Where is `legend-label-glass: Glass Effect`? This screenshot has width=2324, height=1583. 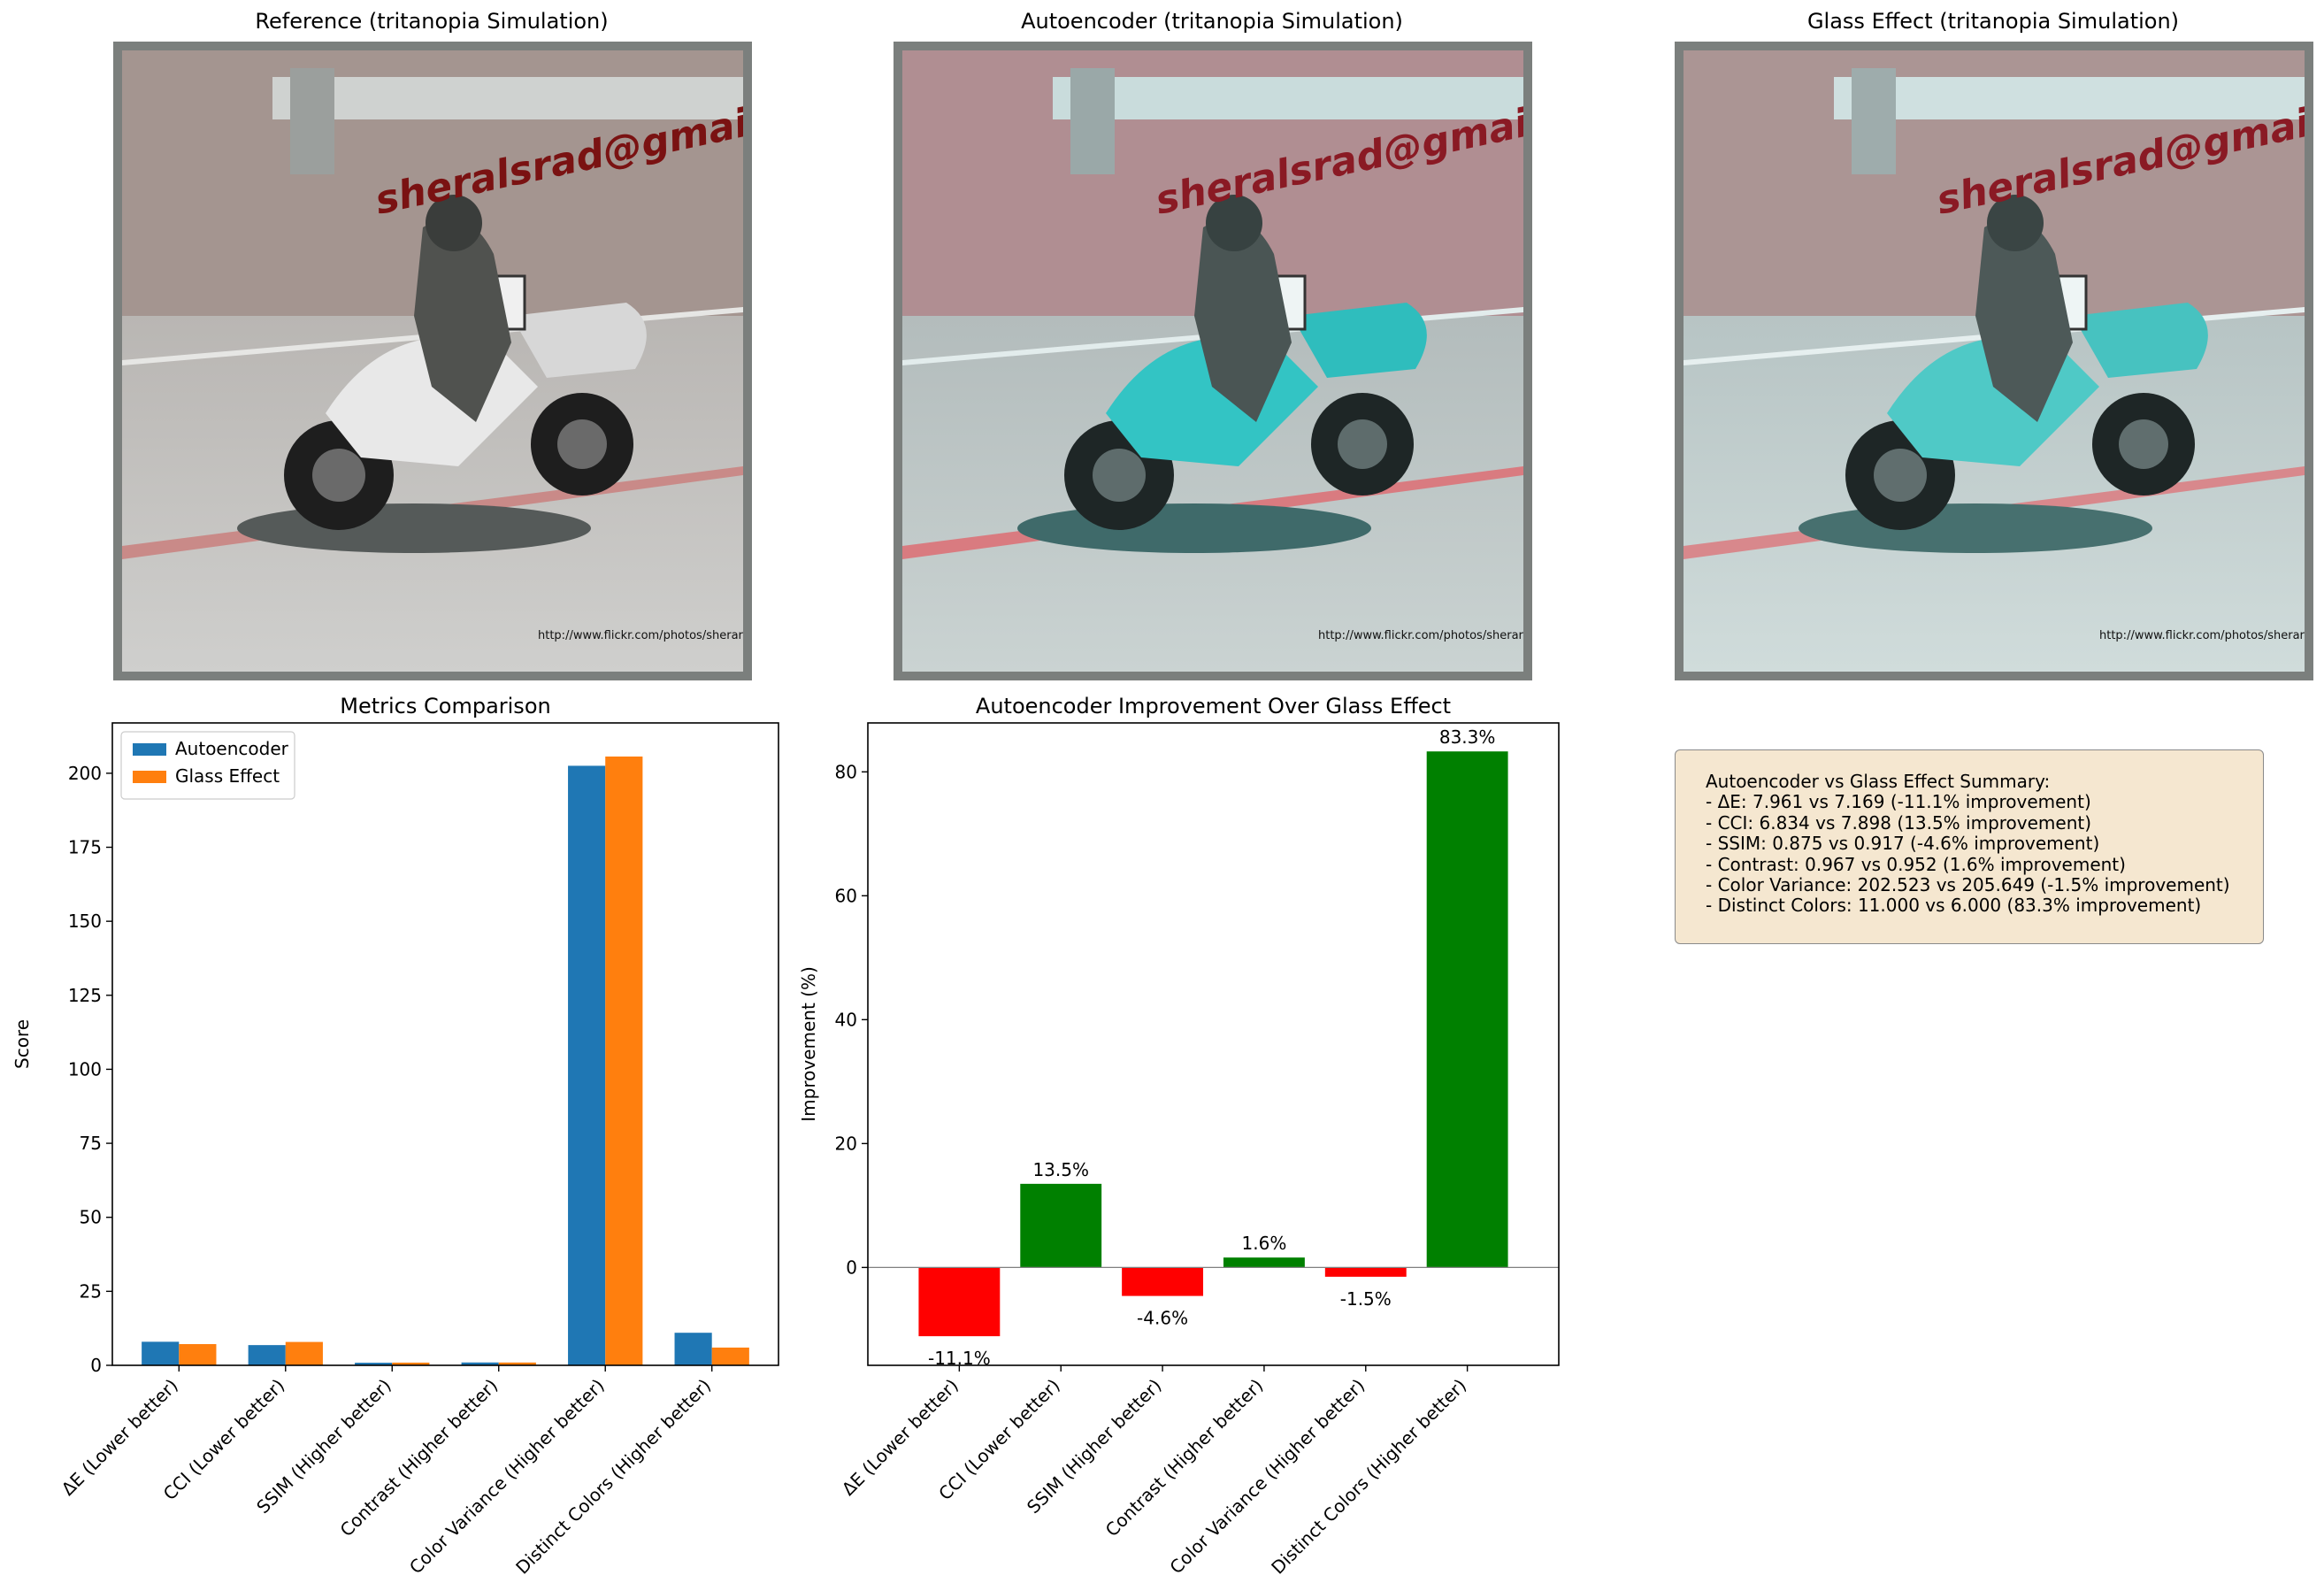 legend-label-glass: Glass Effect is located at coordinates (228, 776).